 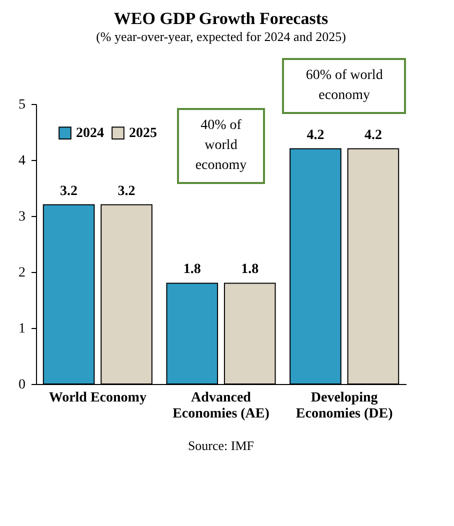 What do you see at coordinates (344, 86) in the screenshot?
I see `note-box: 60% of world economy` at bounding box center [344, 86].